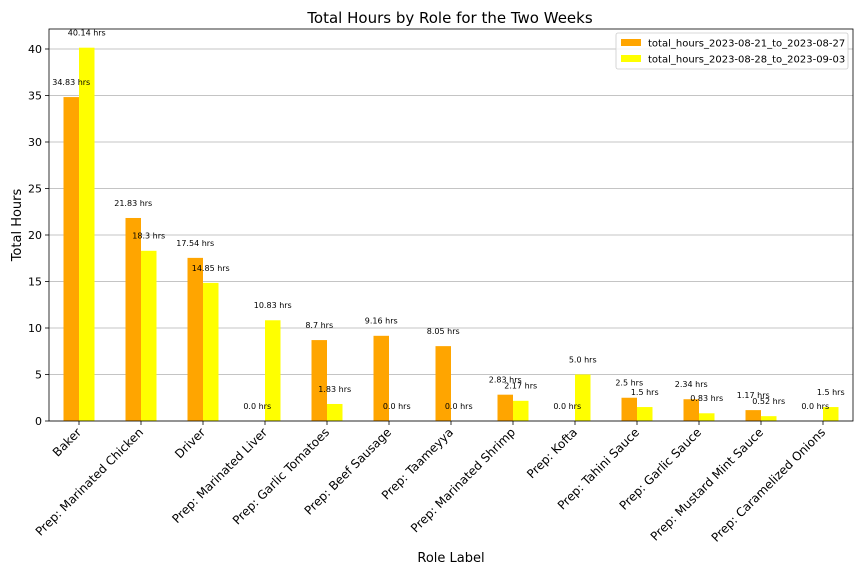 The height and width of the screenshot is (576, 864). I want to click on legend-box, so click(732, 51).